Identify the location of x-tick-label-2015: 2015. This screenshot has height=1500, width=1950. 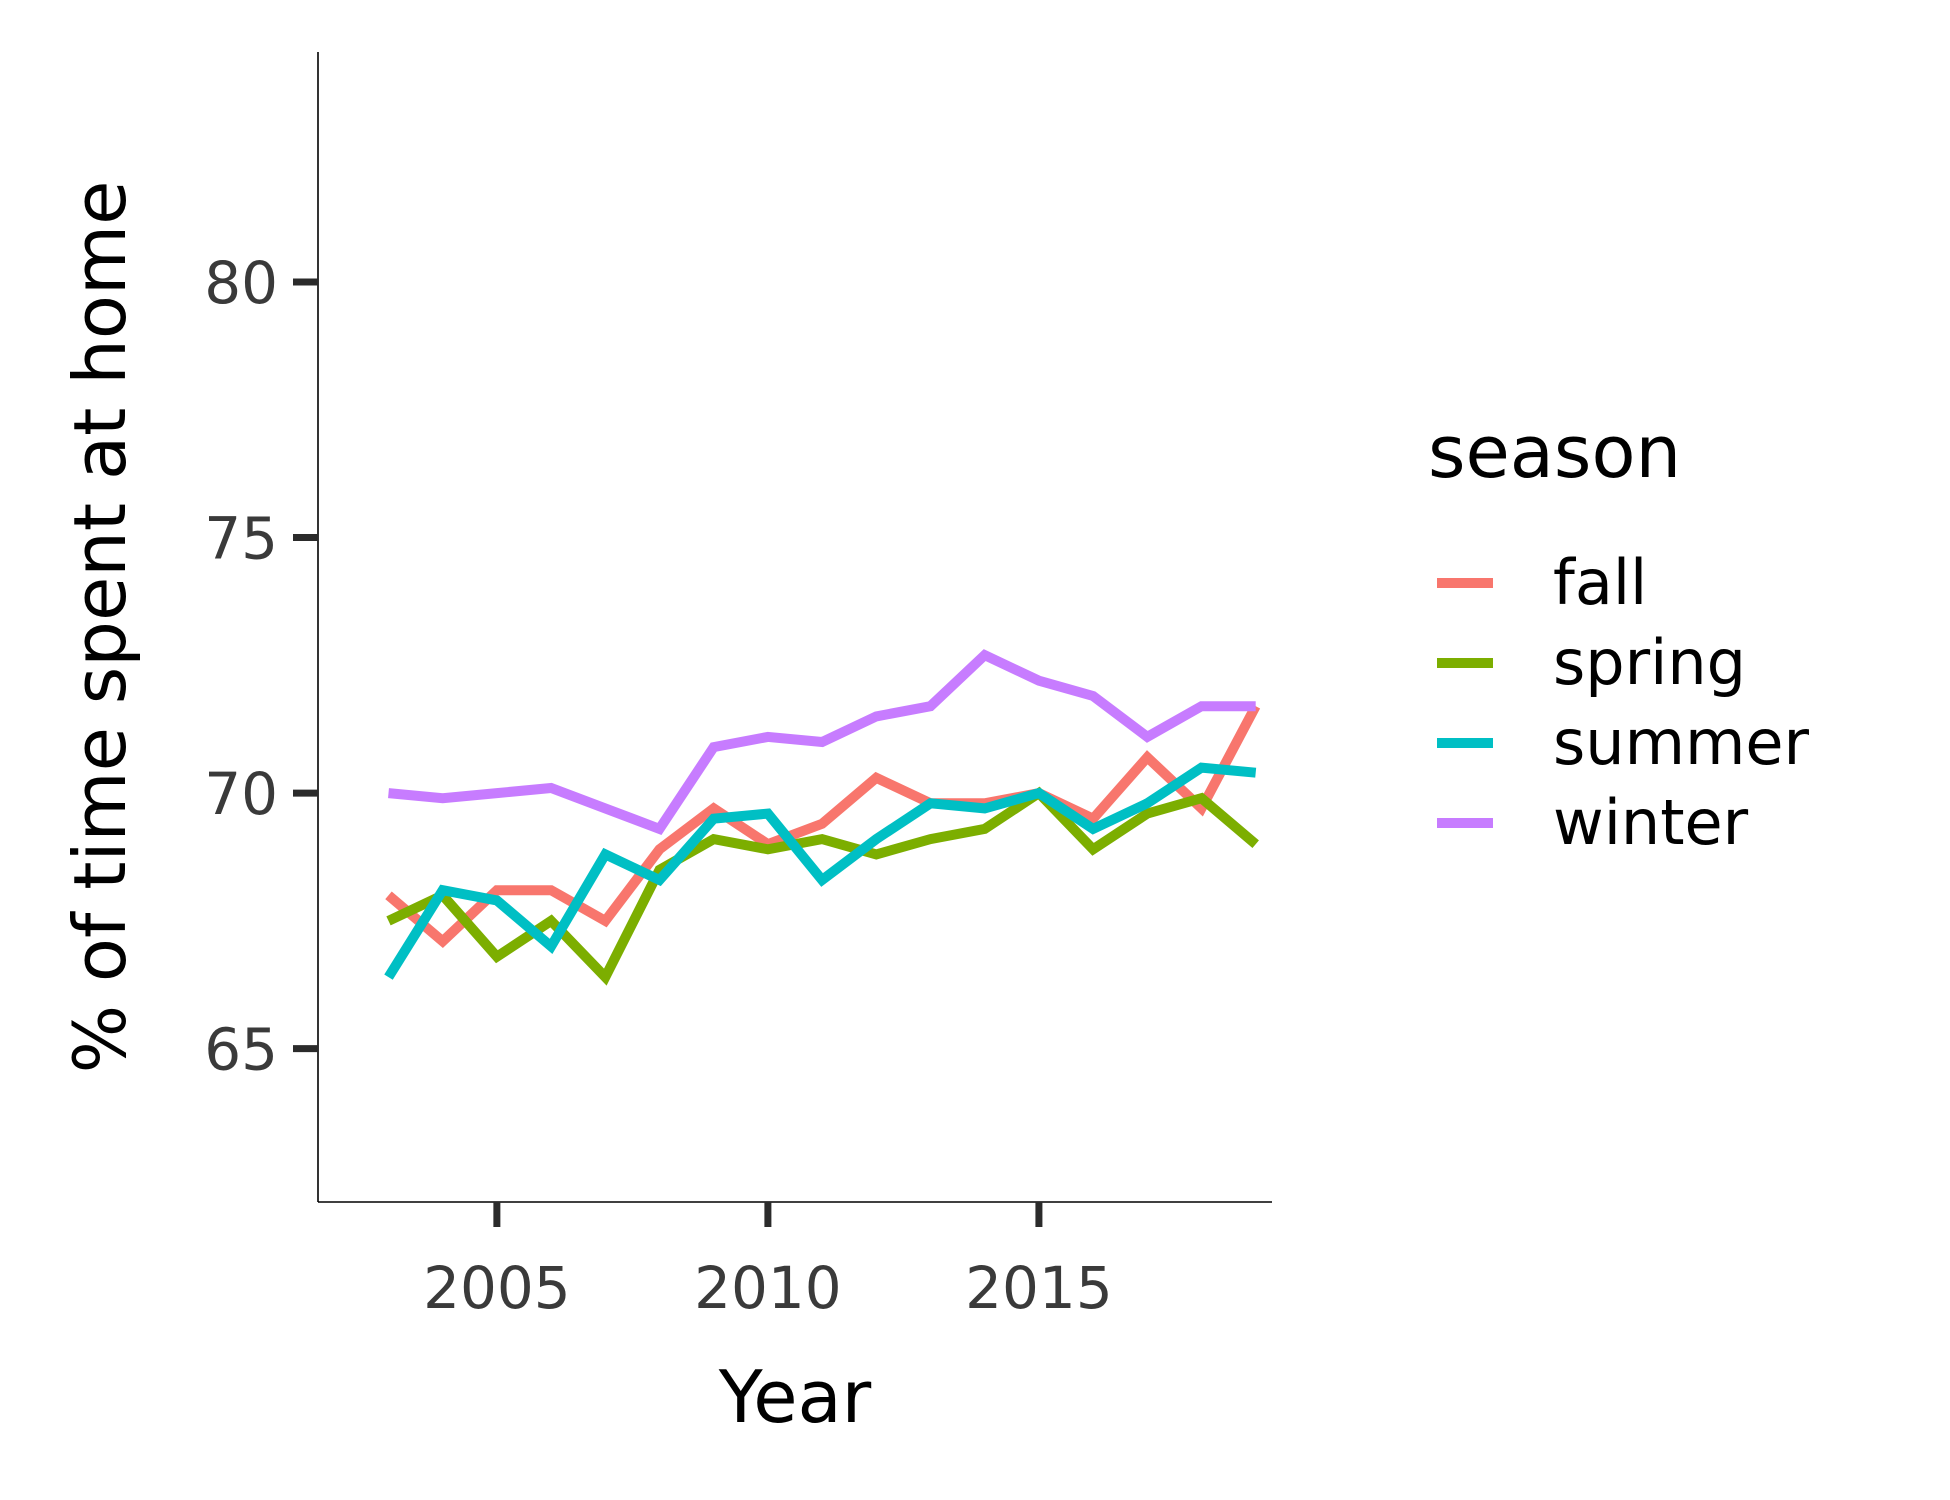
(1039, 1288).